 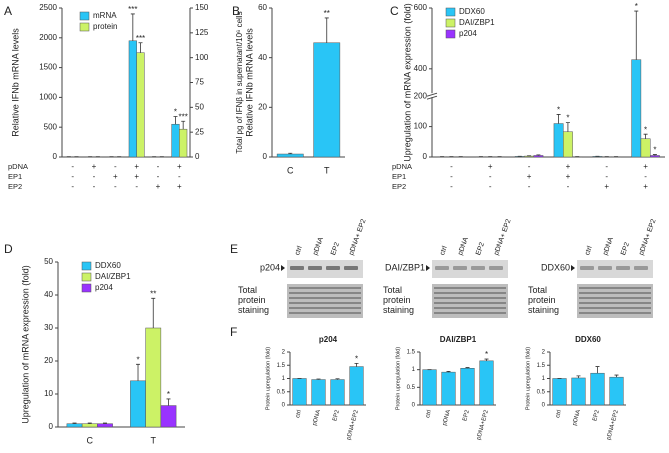 I want to click on y-tick-label: 2, so click(x=284, y=353).